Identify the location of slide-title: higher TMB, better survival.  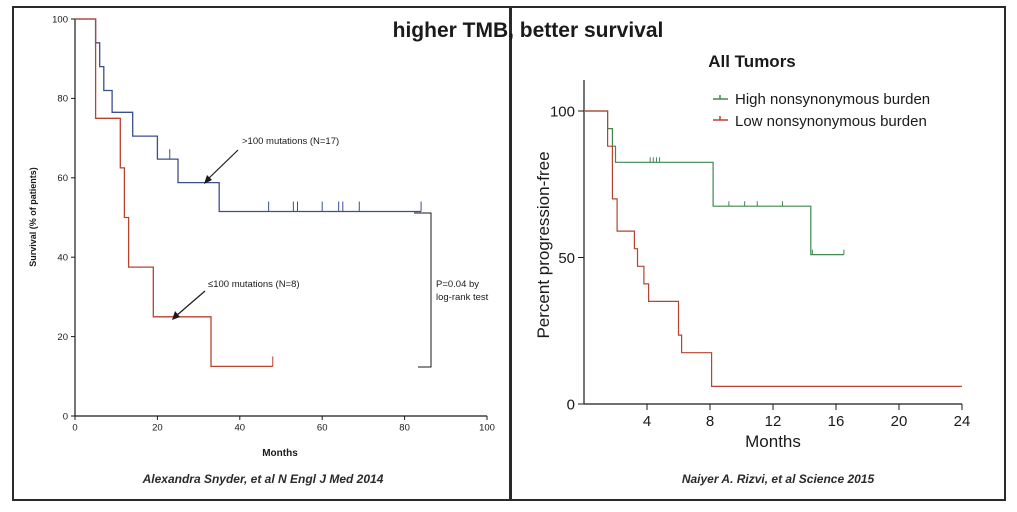
(528, 30).